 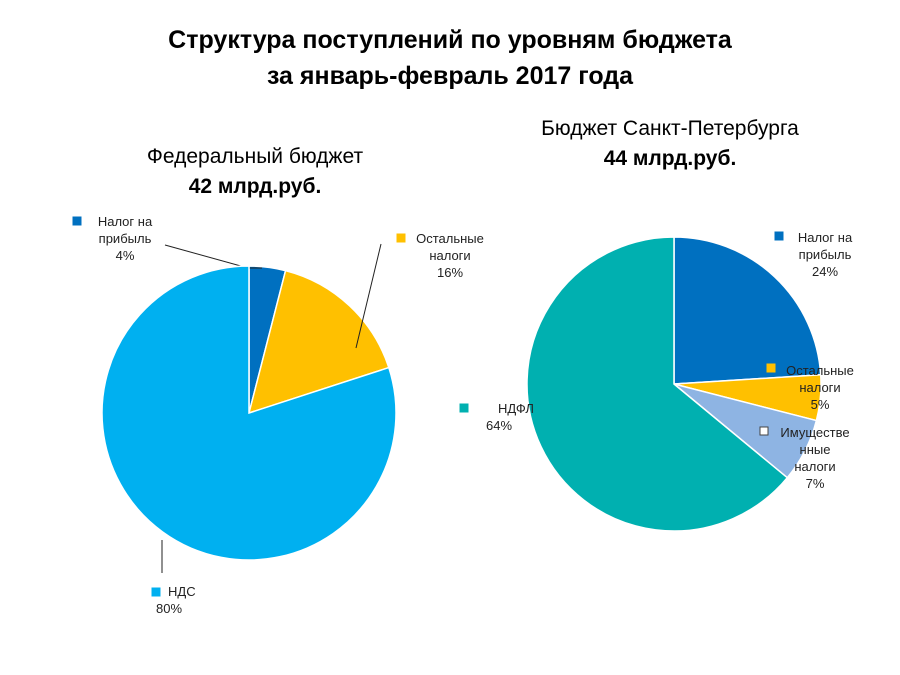 I want to click on federal-label-nds: НДС, so click(x=182, y=591).